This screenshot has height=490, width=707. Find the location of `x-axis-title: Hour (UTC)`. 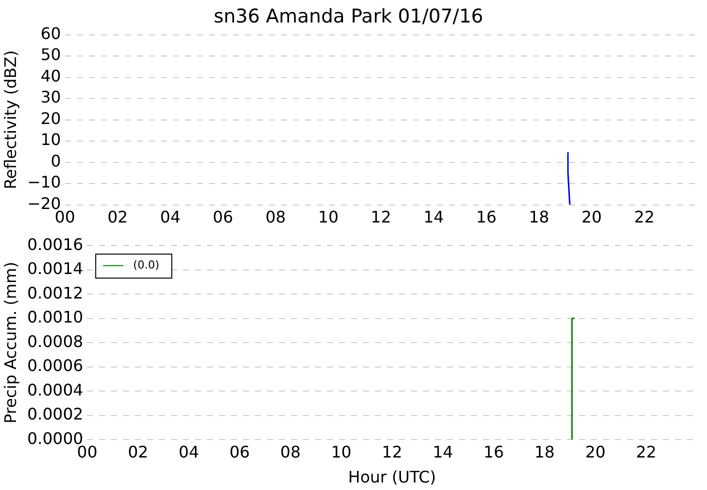

x-axis-title: Hour (UTC) is located at coordinates (392, 477).